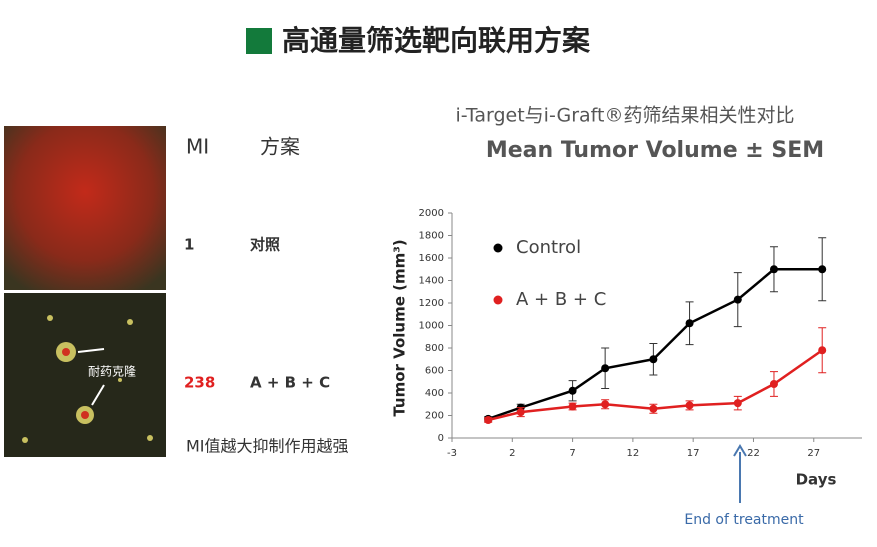 The width and height of the screenshot is (877, 547). I want to click on y-tick-label: 1800, so click(431, 236).